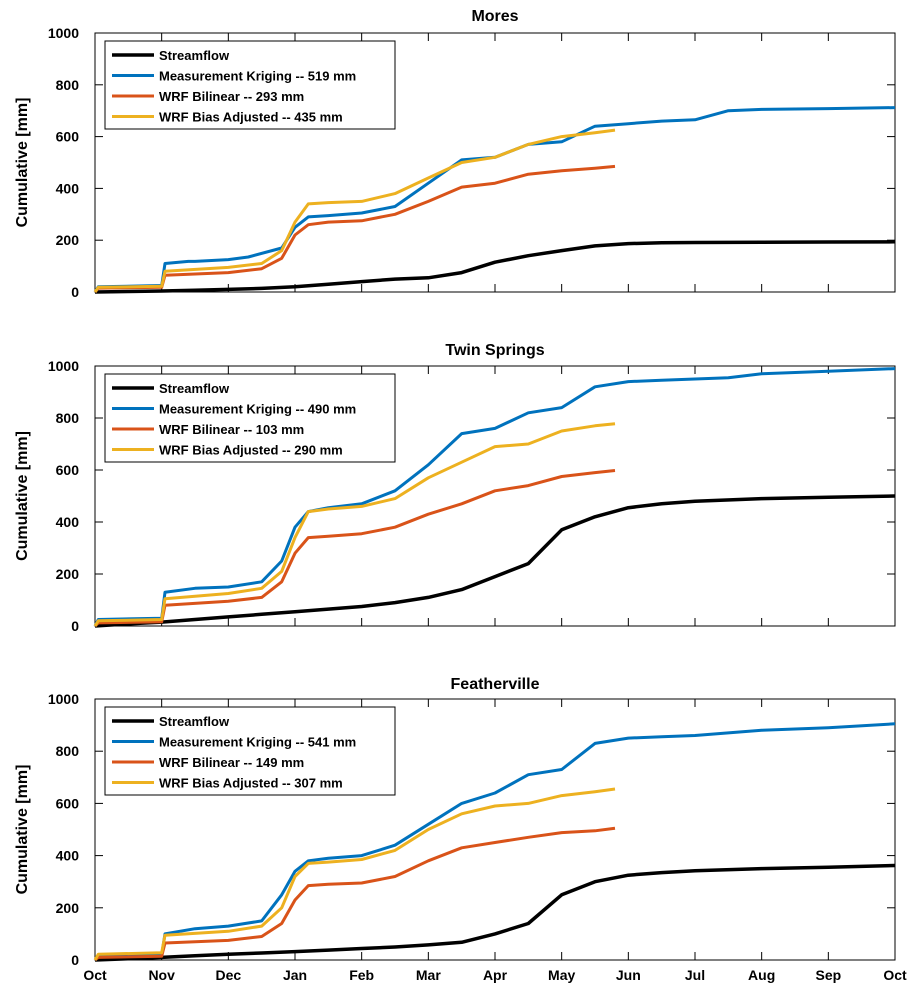 Image resolution: width=909 pixels, height=987 pixels. Describe the element at coordinates (494, 16) in the screenshot. I see `panel-title: Mores` at that location.